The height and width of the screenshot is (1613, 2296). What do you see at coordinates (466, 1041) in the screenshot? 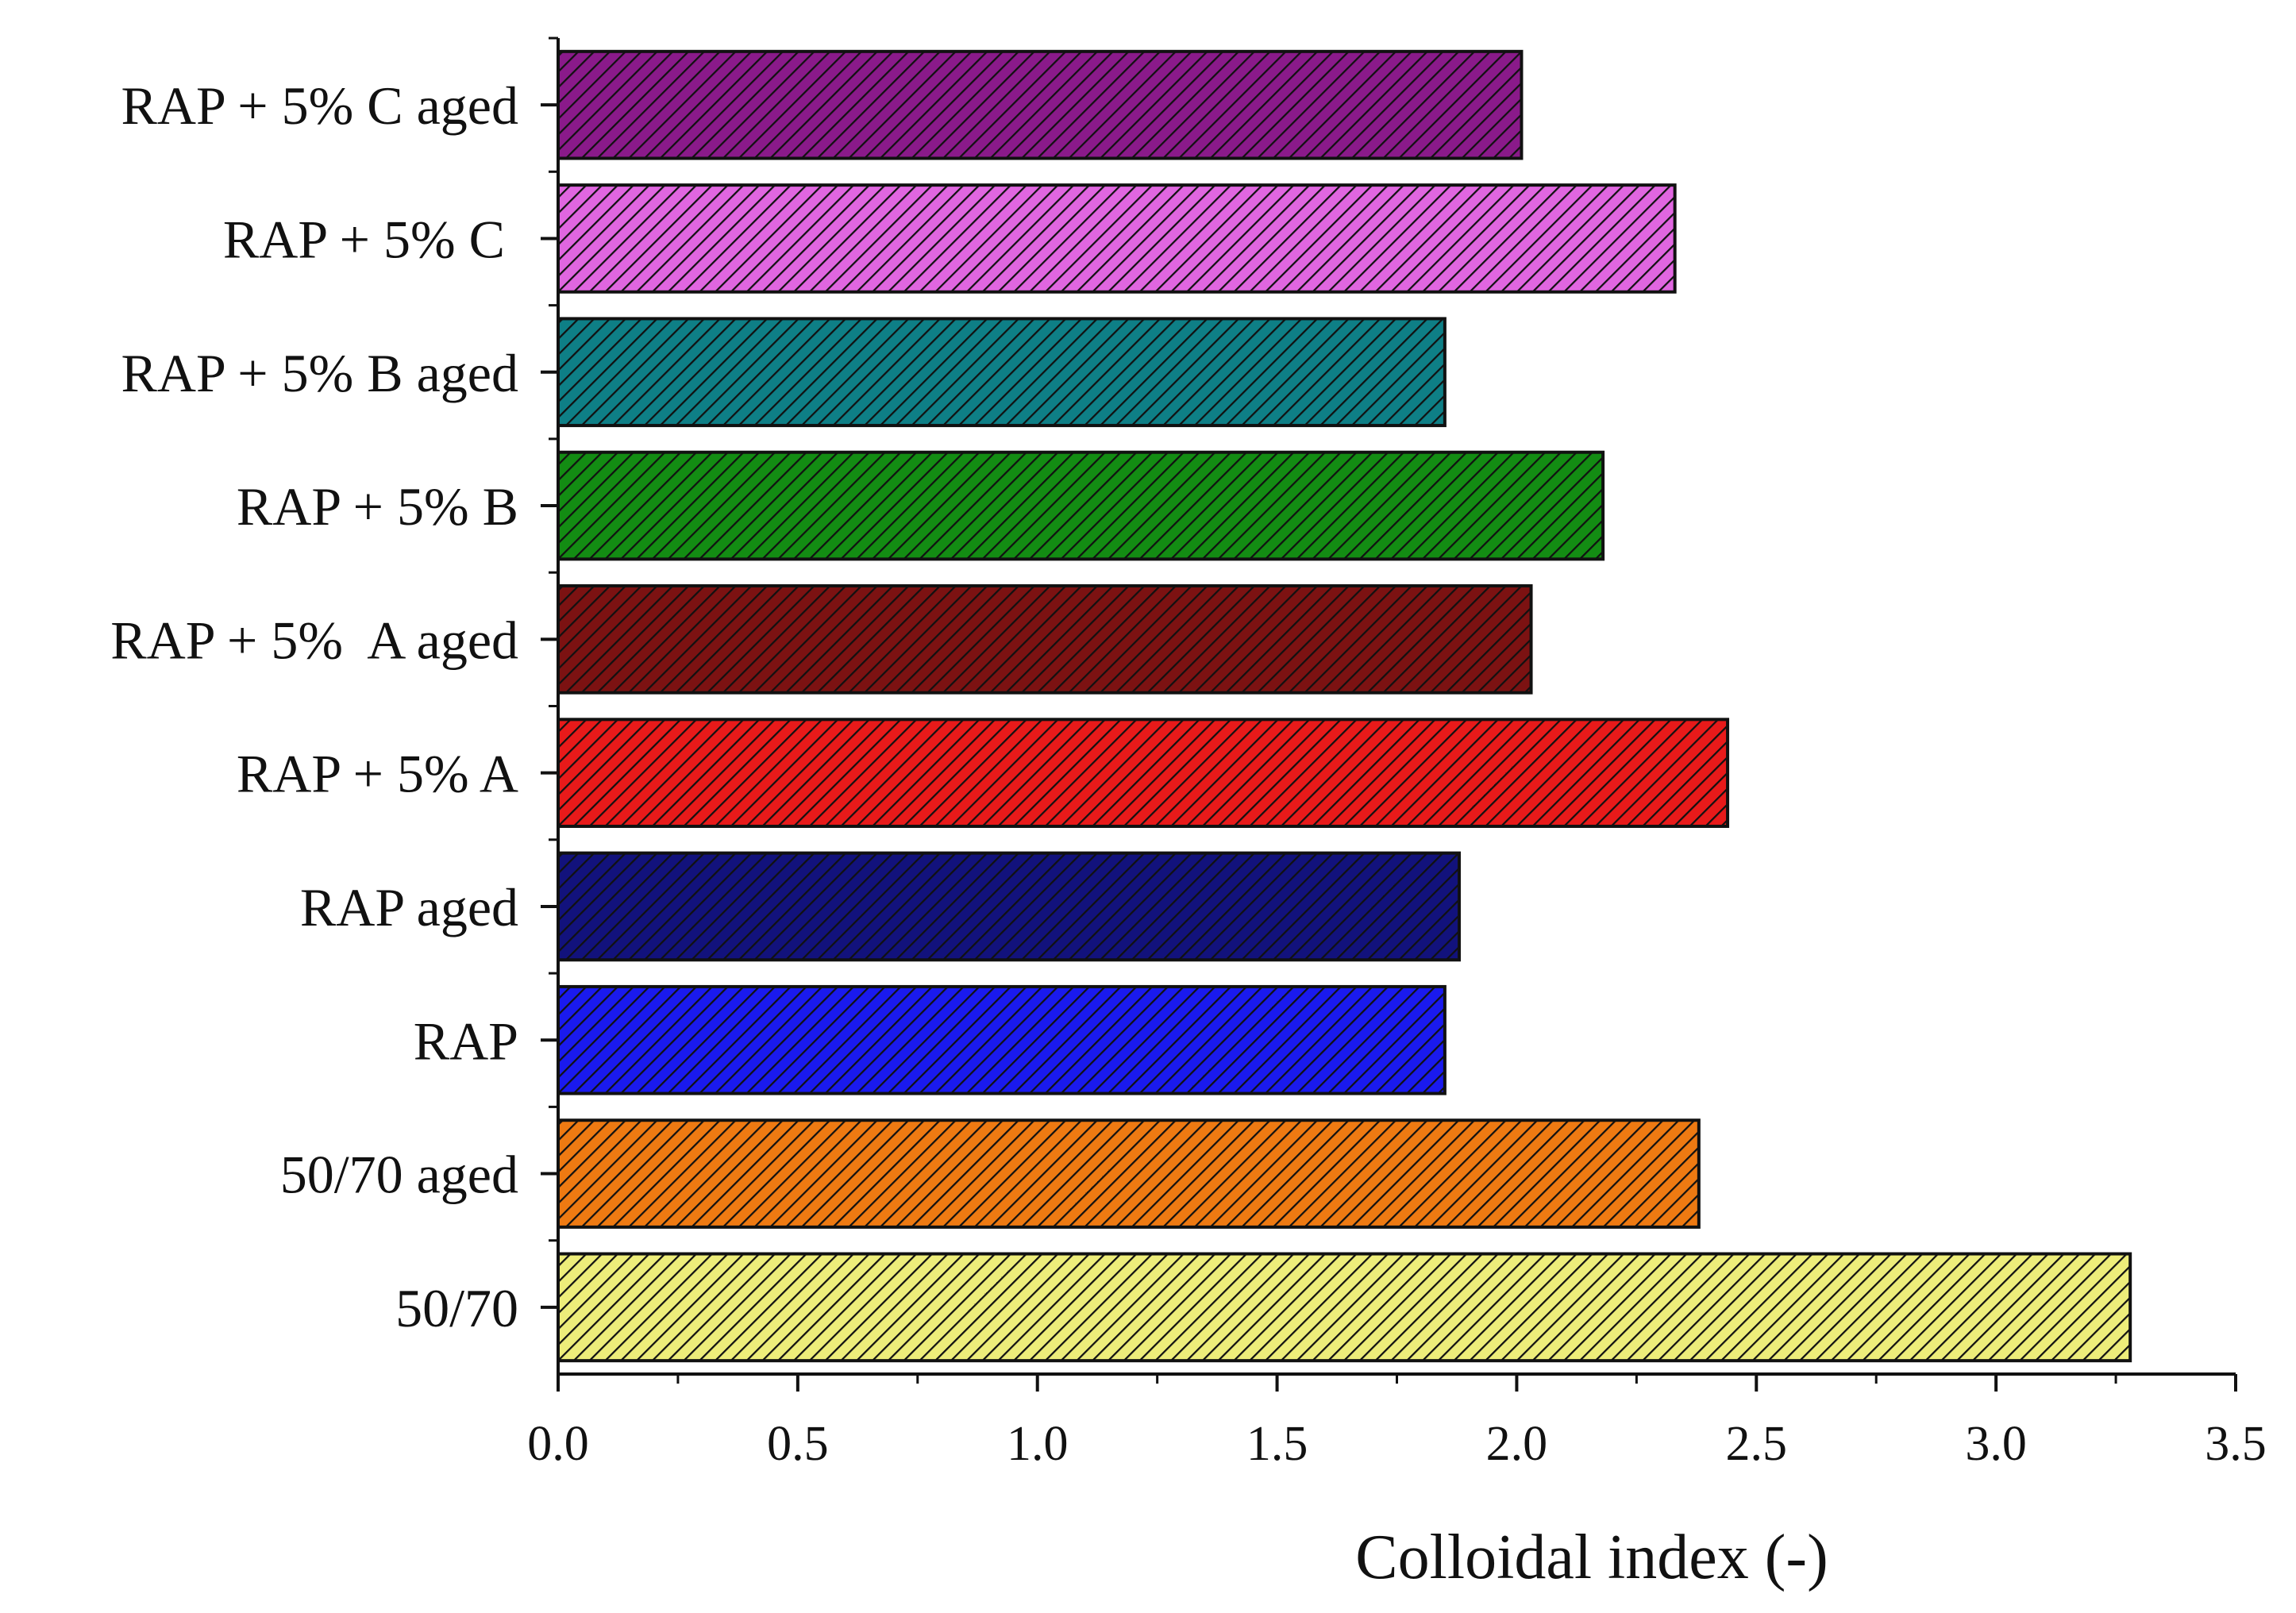
I see `category-label: RAP` at bounding box center [466, 1041].